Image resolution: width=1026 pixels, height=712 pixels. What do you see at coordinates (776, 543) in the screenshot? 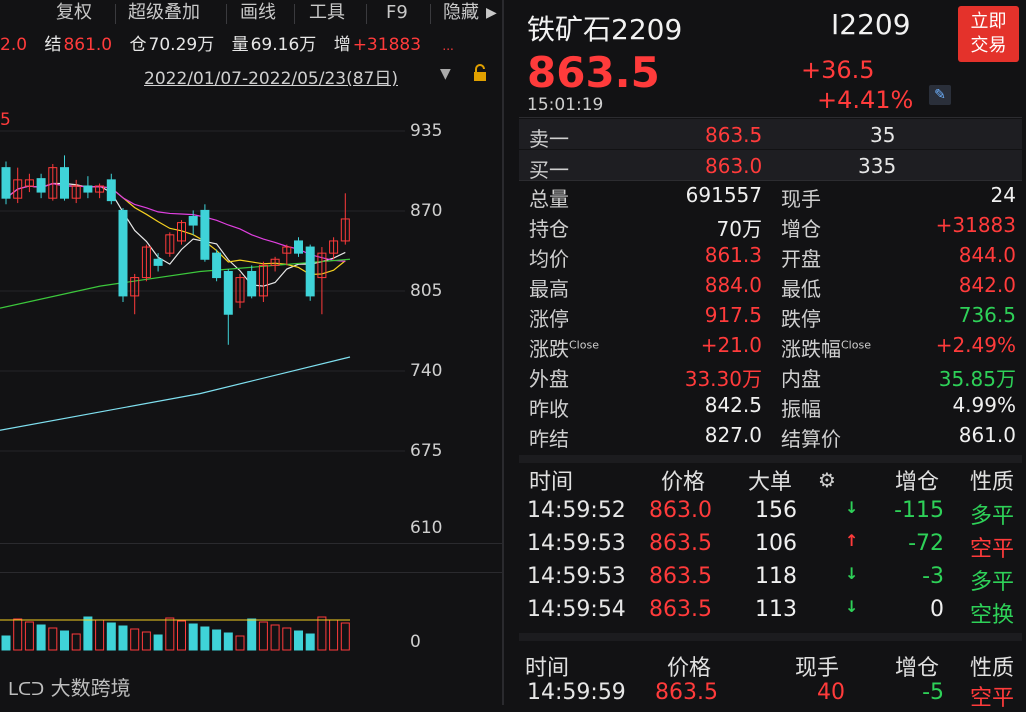
I see `tick-qty: 106` at bounding box center [776, 543].